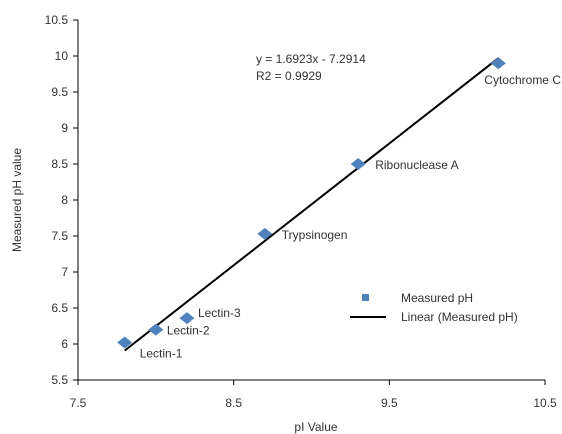 This screenshot has width=562, height=434. I want to click on data-point-cytochrome-c, so click(498, 63).